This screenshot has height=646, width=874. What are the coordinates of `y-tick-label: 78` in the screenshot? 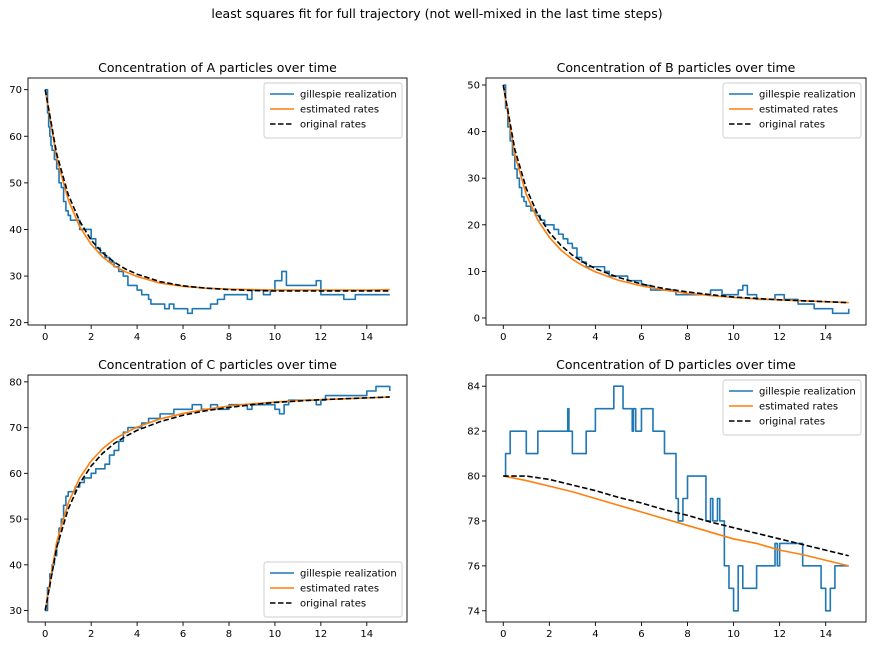 It's located at (473, 521).